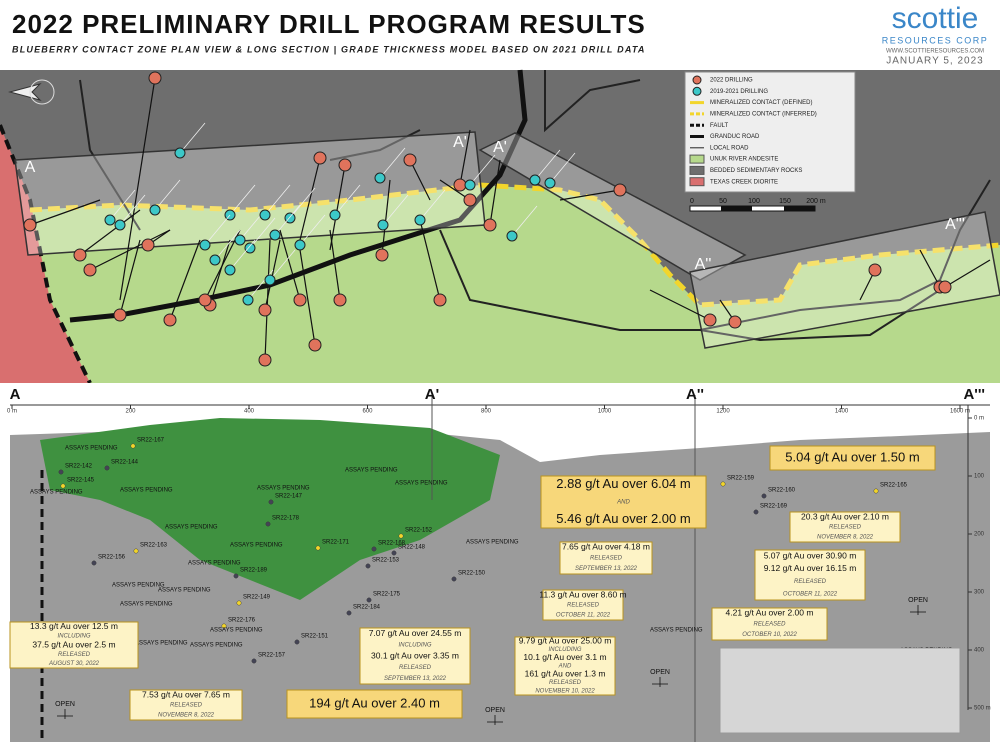 The height and width of the screenshot is (742, 1000). Describe the element at coordinates (315, 637) in the screenshot. I see `hole-label: SR22-151` at that location.